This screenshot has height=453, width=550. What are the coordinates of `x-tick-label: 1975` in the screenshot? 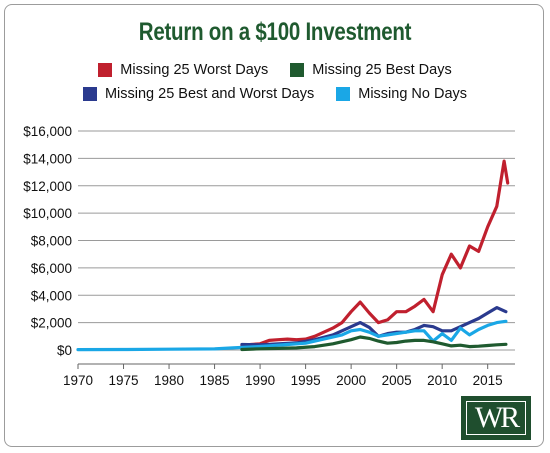 It's located at (123, 380).